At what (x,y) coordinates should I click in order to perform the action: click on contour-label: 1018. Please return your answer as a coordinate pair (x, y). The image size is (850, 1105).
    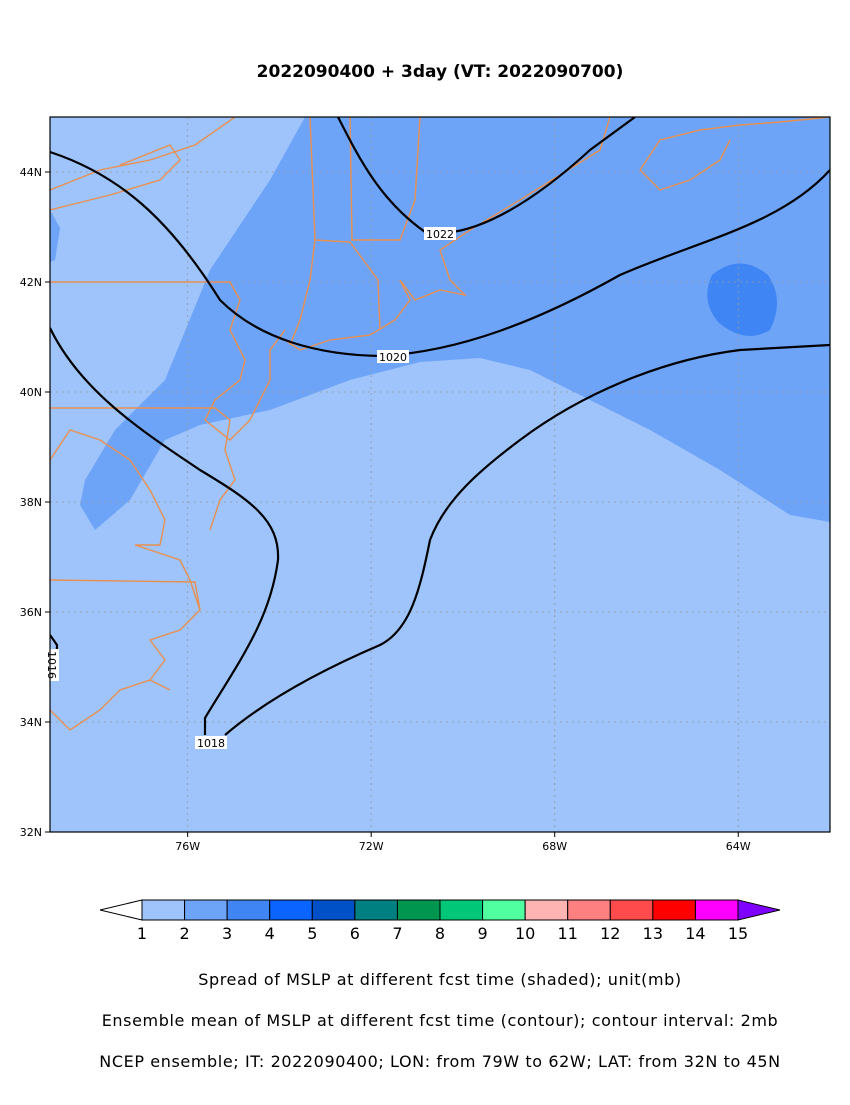
    Looking at the image, I should click on (211, 743).